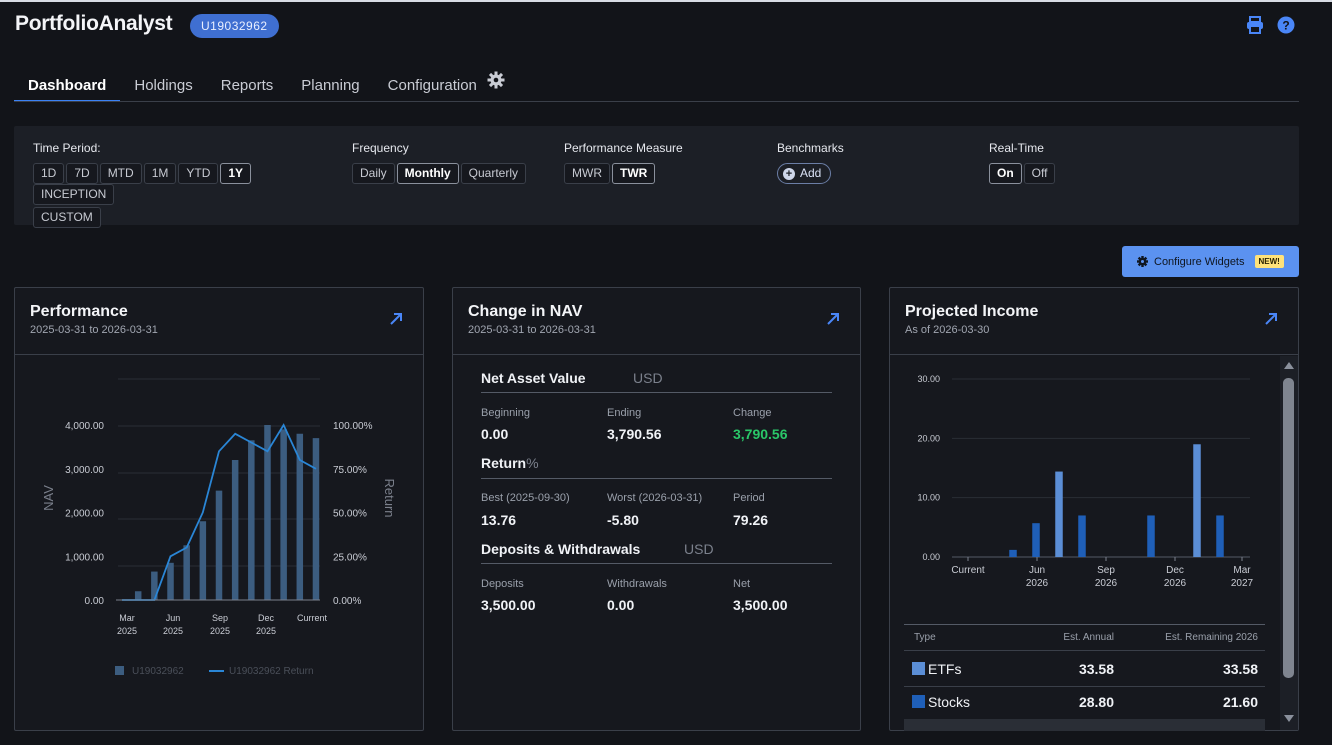 The height and width of the screenshot is (745, 1332). I want to click on plus-icon: +, so click(789, 173).